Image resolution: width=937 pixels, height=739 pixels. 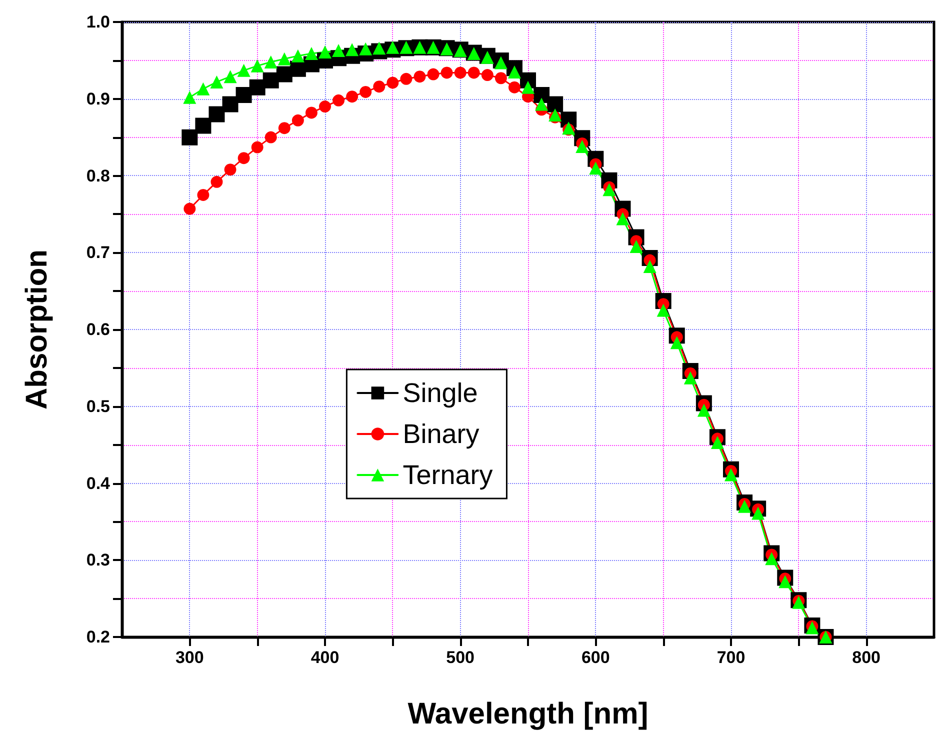 What do you see at coordinates (441, 434) in the screenshot?
I see `legend-label: Binary` at bounding box center [441, 434].